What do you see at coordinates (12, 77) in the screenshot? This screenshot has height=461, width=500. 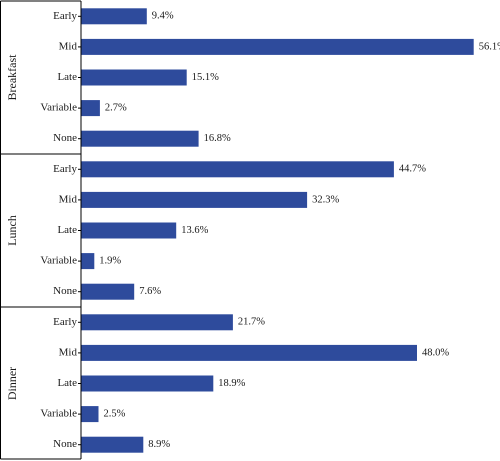 I see `group-label: Breakfast` at bounding box center [12, 77].